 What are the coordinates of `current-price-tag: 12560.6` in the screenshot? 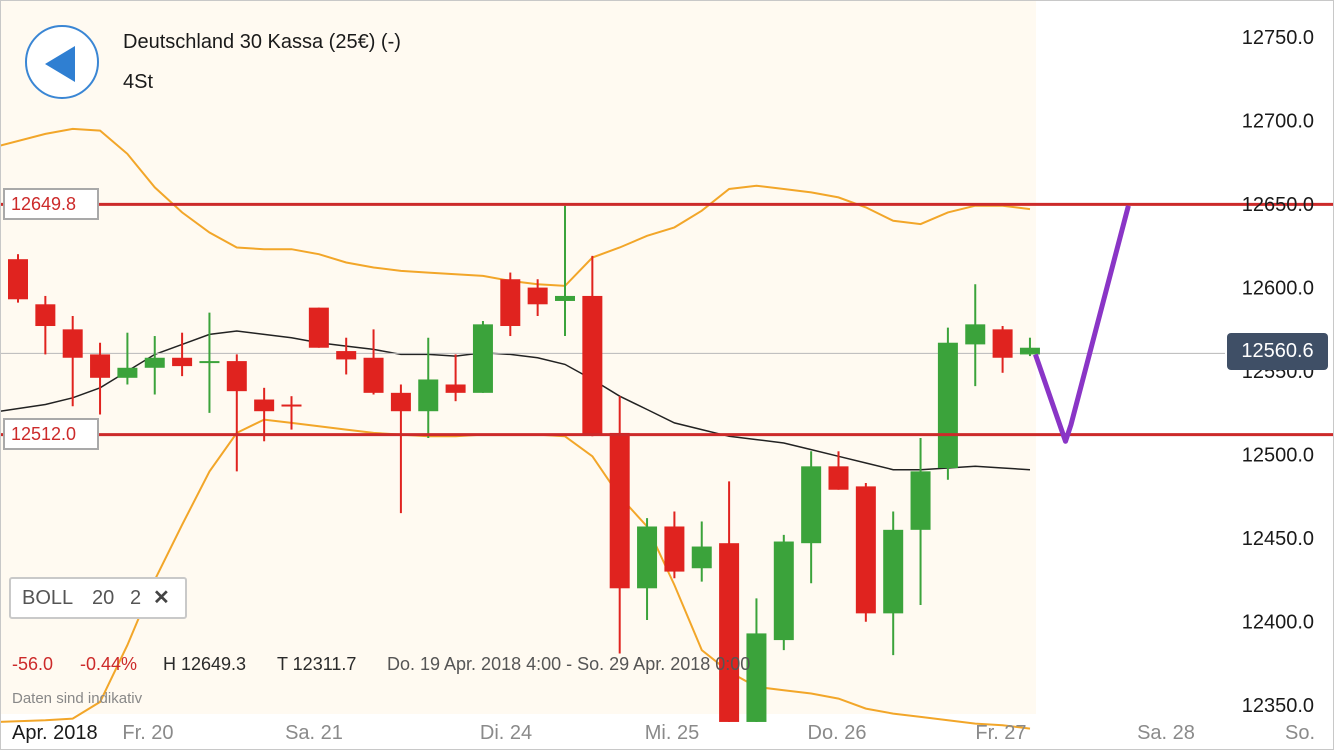 It's located at (1277, 351).